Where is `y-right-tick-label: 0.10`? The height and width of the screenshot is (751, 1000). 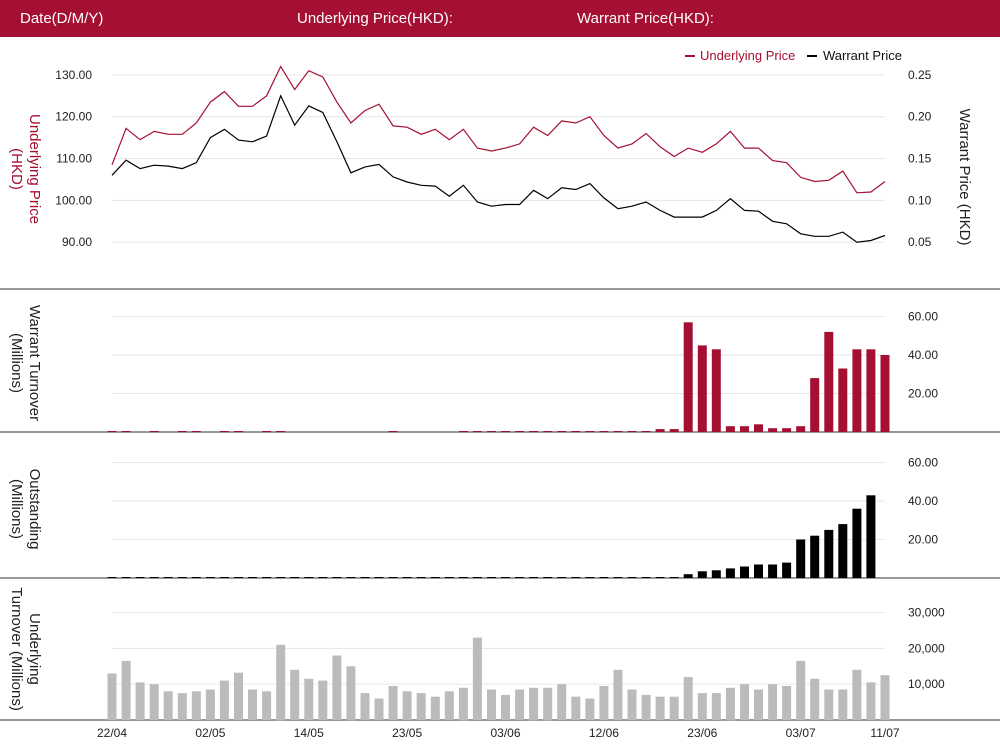
y-right-tick-label: 0.10 is located at coordinates (920, 200).